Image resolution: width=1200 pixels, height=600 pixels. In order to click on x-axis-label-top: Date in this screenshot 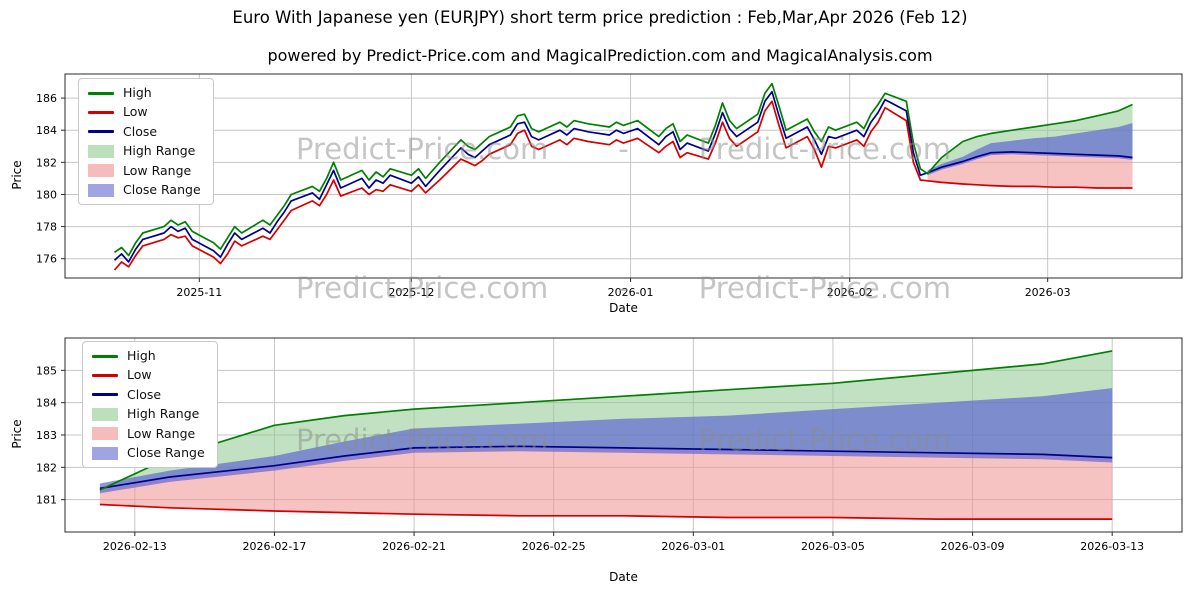, I will do `click(623, 308)`.